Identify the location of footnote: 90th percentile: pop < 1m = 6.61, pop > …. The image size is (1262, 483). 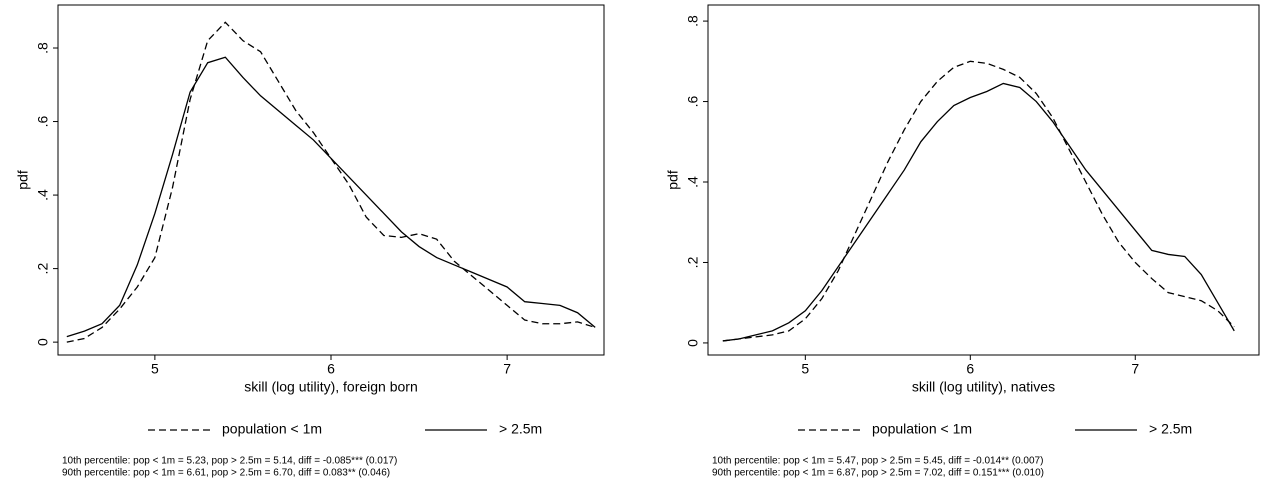
(226, 473).